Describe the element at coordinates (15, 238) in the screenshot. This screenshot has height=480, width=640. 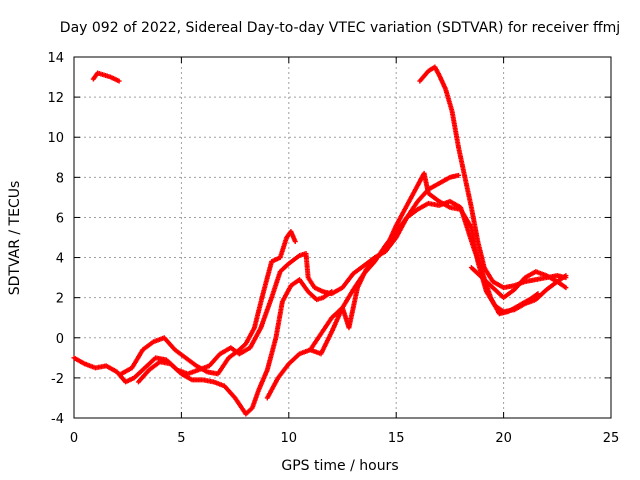
I see `y-axis-label: SDTVAR / TECUs` at that location.